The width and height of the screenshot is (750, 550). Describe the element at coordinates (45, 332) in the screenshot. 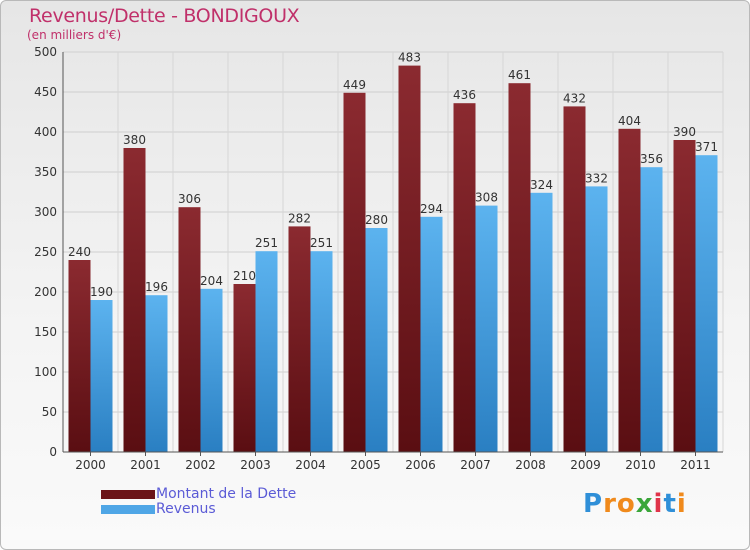

I see `y-tick-label: 150` at that location.